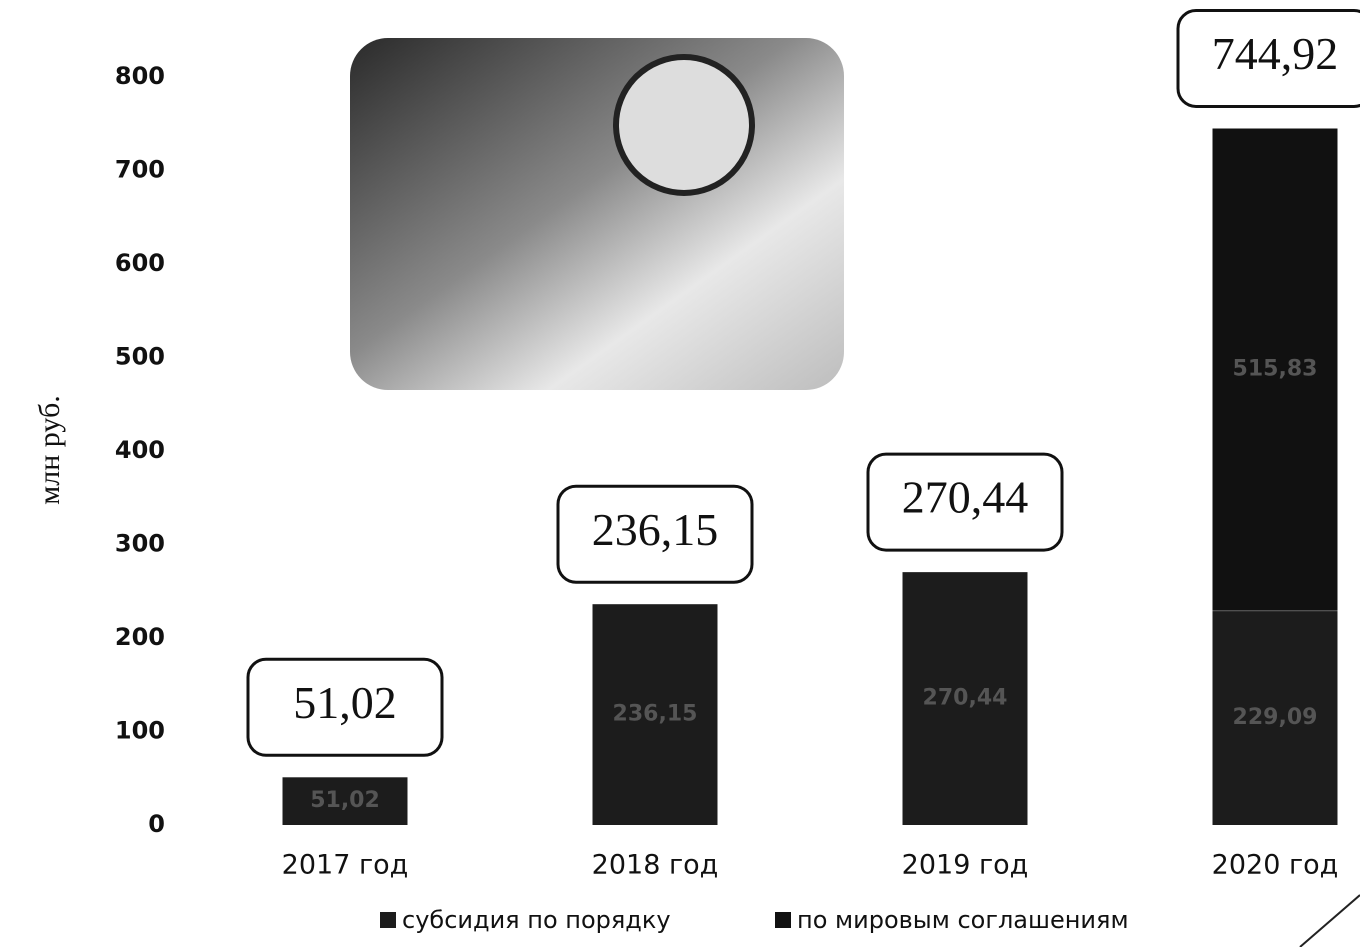 The image size is (1360, 947). Describe the element at coordinates (140, 263) in the screenshot. I see `y-tick-label: 600` at that location.